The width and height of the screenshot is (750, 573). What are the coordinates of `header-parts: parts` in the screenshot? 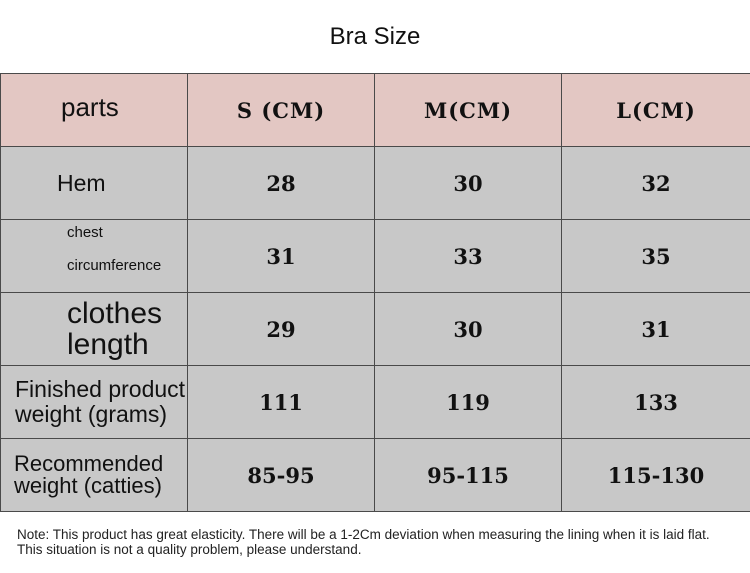 It's located at (94, 110).